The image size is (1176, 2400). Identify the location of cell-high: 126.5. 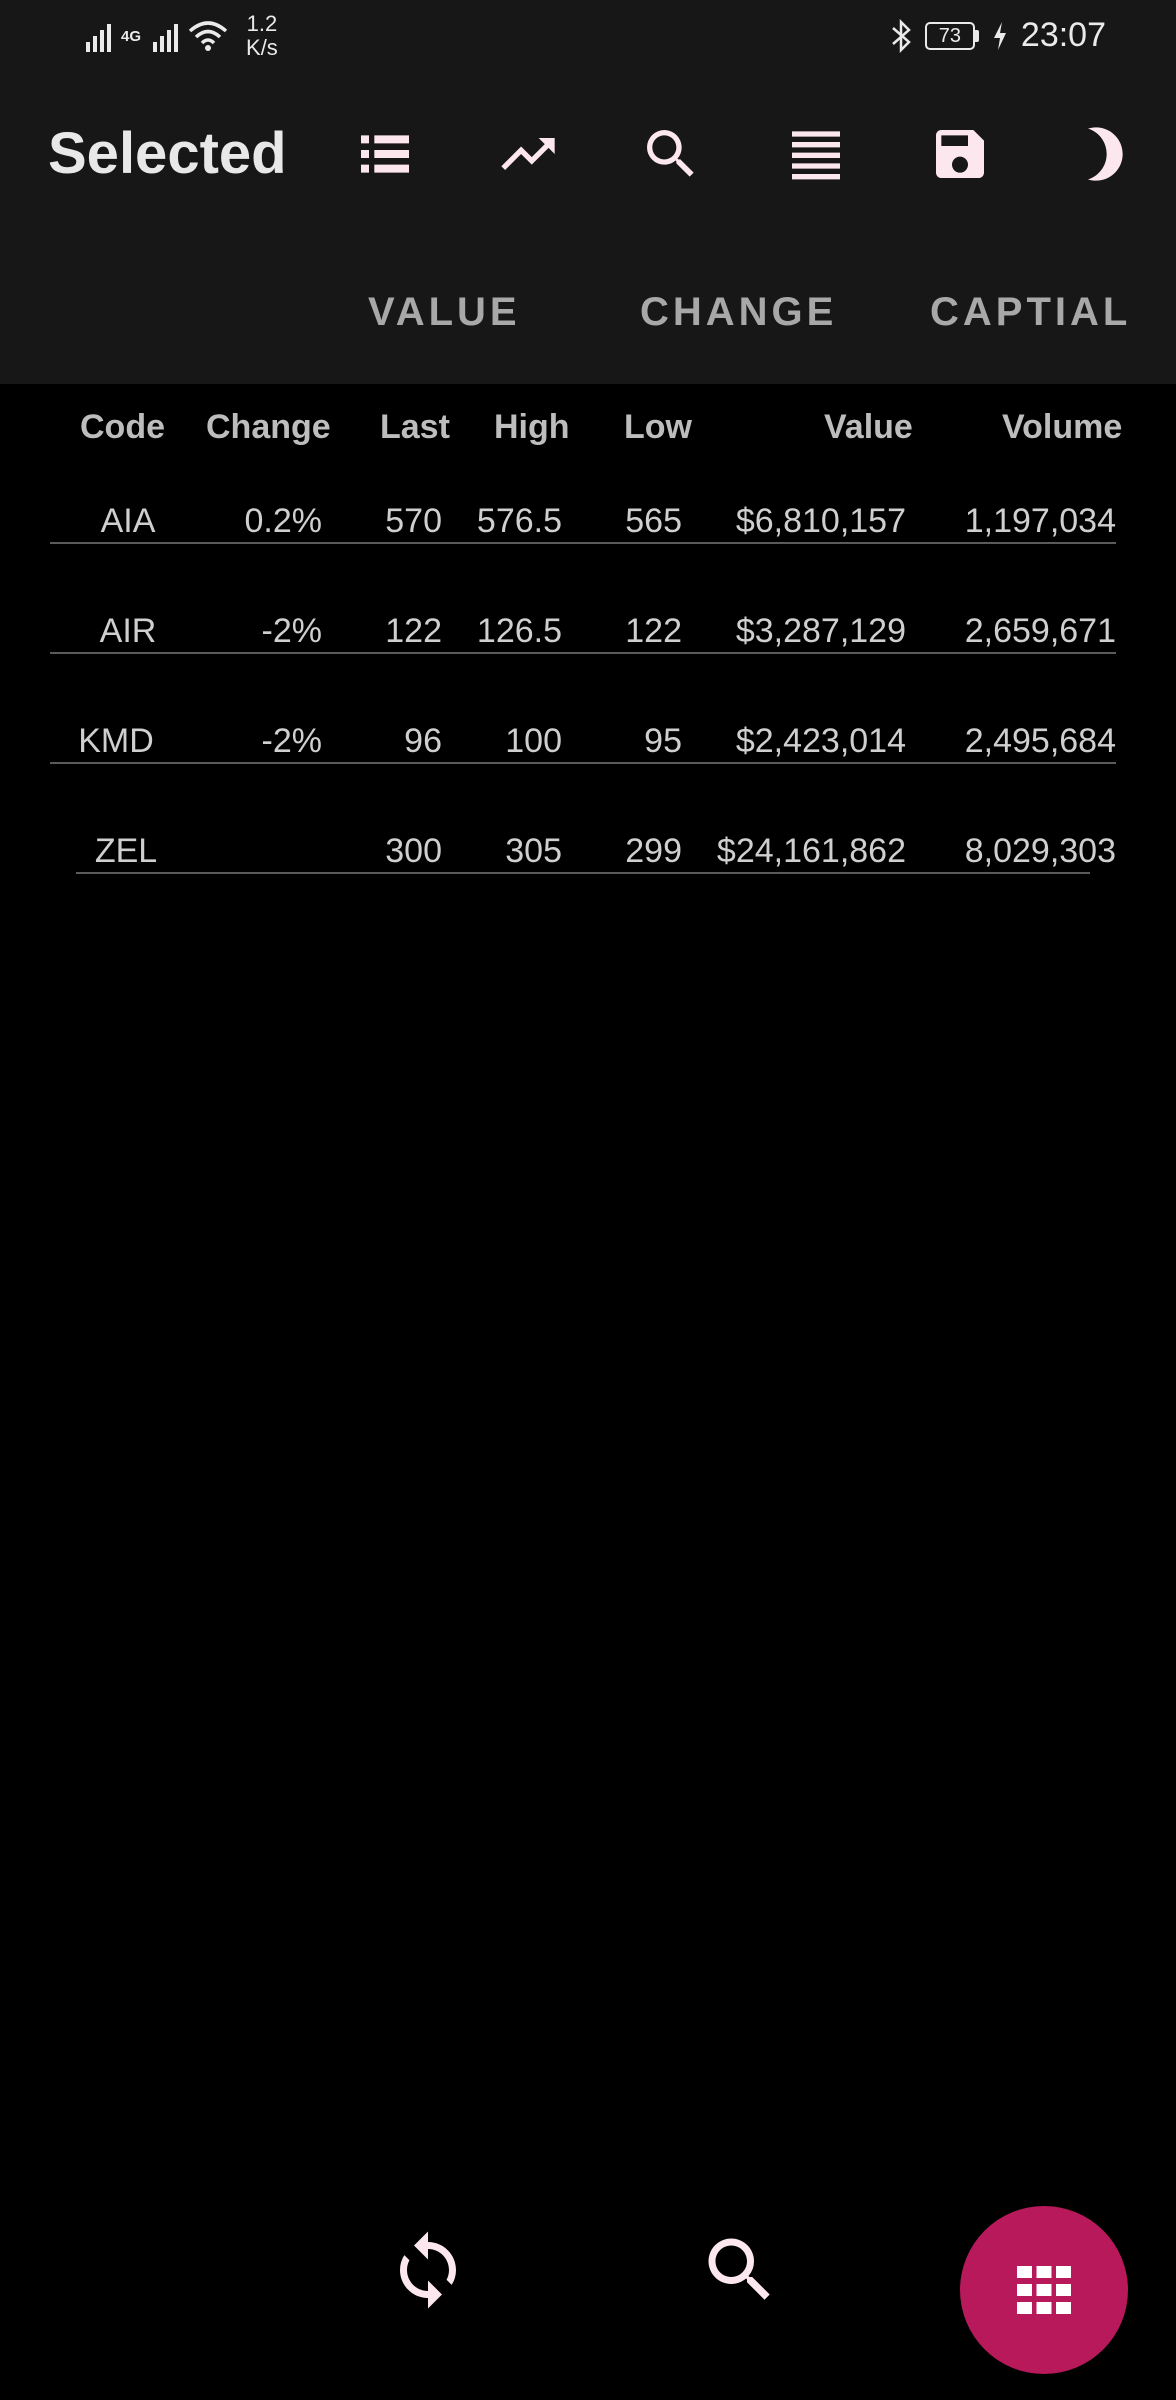
(519, 631).